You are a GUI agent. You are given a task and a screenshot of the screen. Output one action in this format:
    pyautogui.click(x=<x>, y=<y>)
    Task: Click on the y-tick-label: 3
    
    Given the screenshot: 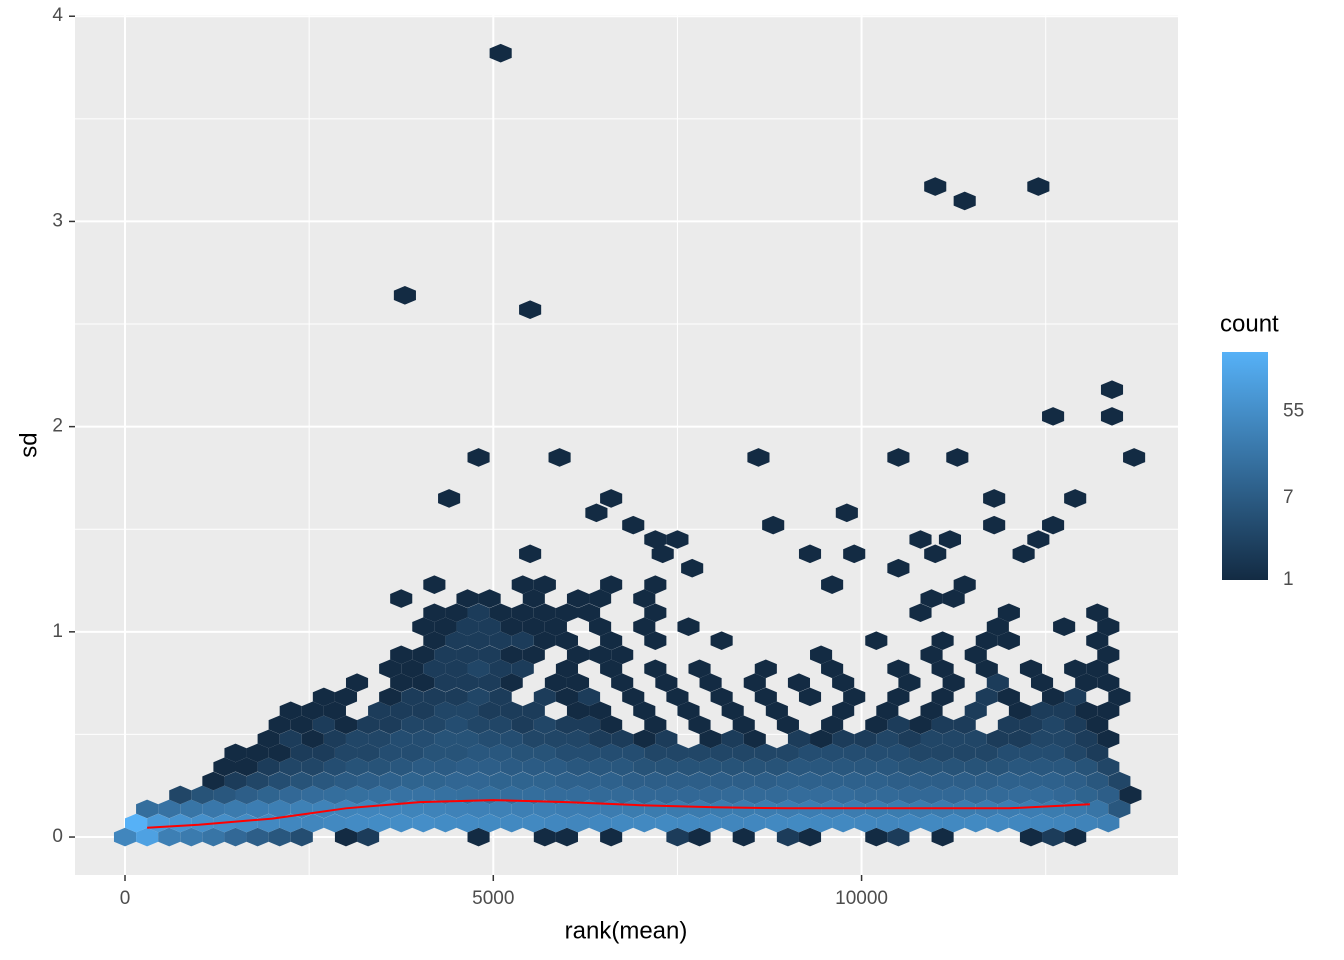 What is the action you would take?
    pyautogui.click(x=57, y=220)
    